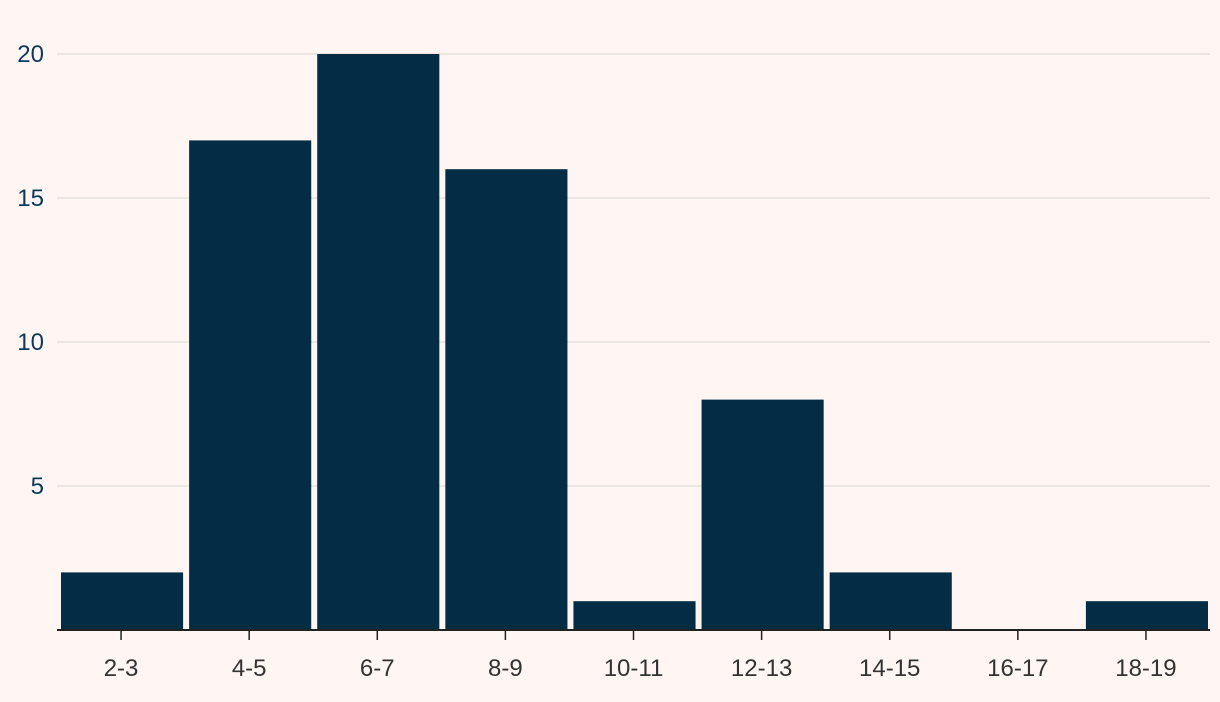  I want to click on y-tick-label: 10, so click(30, 342).